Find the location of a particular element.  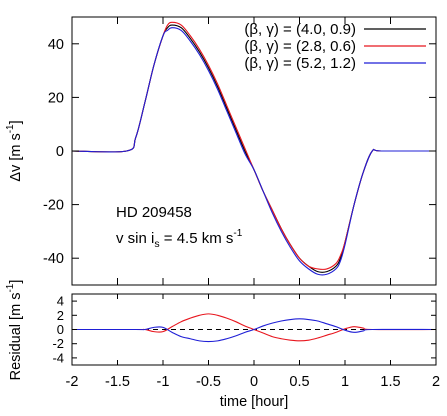

residual-series-2-line is located at coordinates (254, 327).